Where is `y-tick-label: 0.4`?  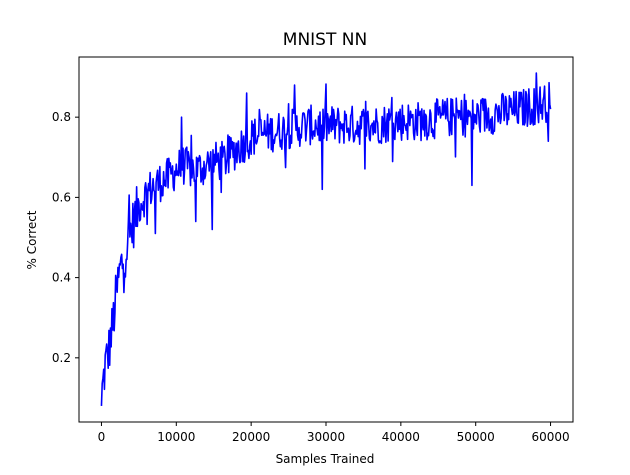
y-tick-label: 0.4 is located at coordinates (61, 278).